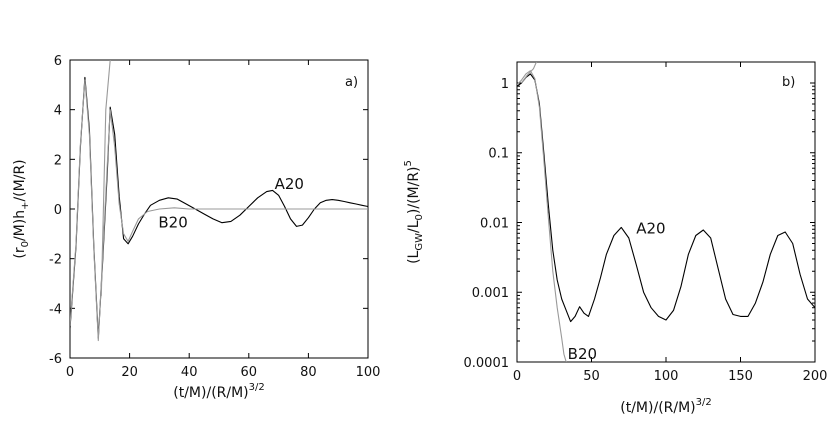 This screenshot has width=830, height=434. I want to click on y-axis-label-subscript: +, so click(25, 206).